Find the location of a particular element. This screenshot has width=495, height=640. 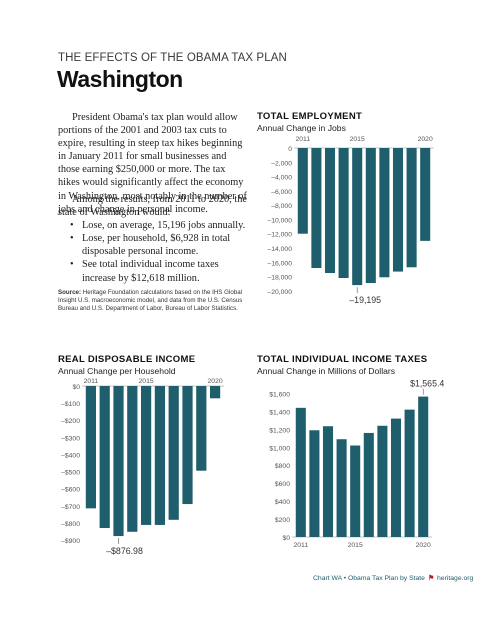

footer-label: Chart WA • Obama Tax Plan by State is located at coordinates (369, 578).